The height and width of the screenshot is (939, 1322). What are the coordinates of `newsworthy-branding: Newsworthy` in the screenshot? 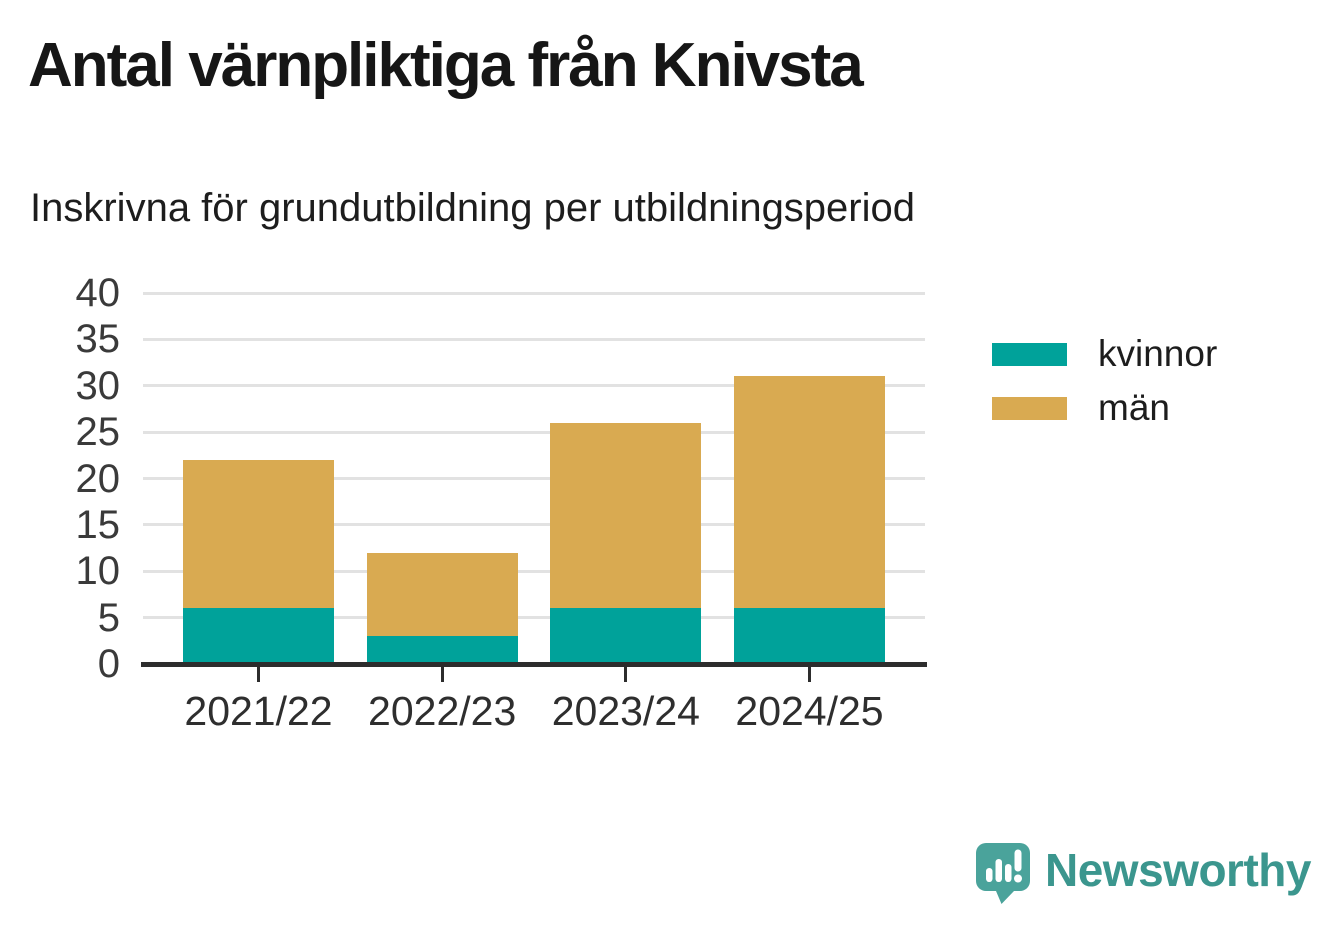 It's located at (1142, 873).